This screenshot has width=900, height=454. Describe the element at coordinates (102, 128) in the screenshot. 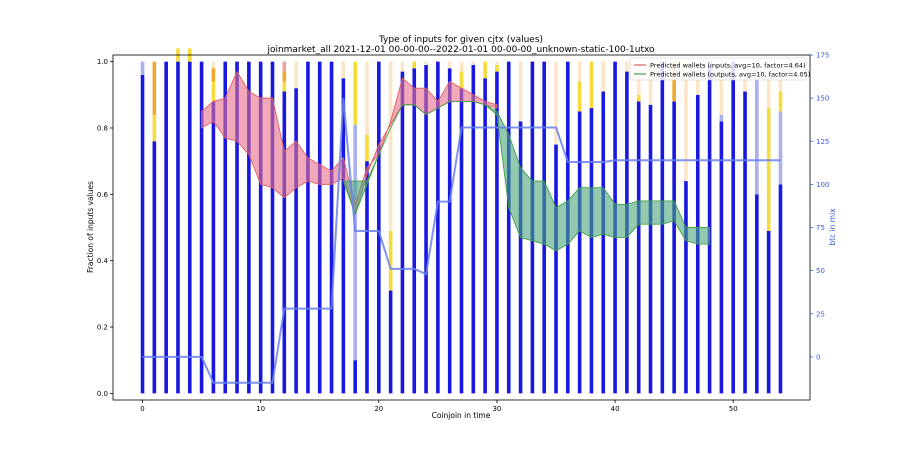

I see `y-tick-label: 0.8` at that location.